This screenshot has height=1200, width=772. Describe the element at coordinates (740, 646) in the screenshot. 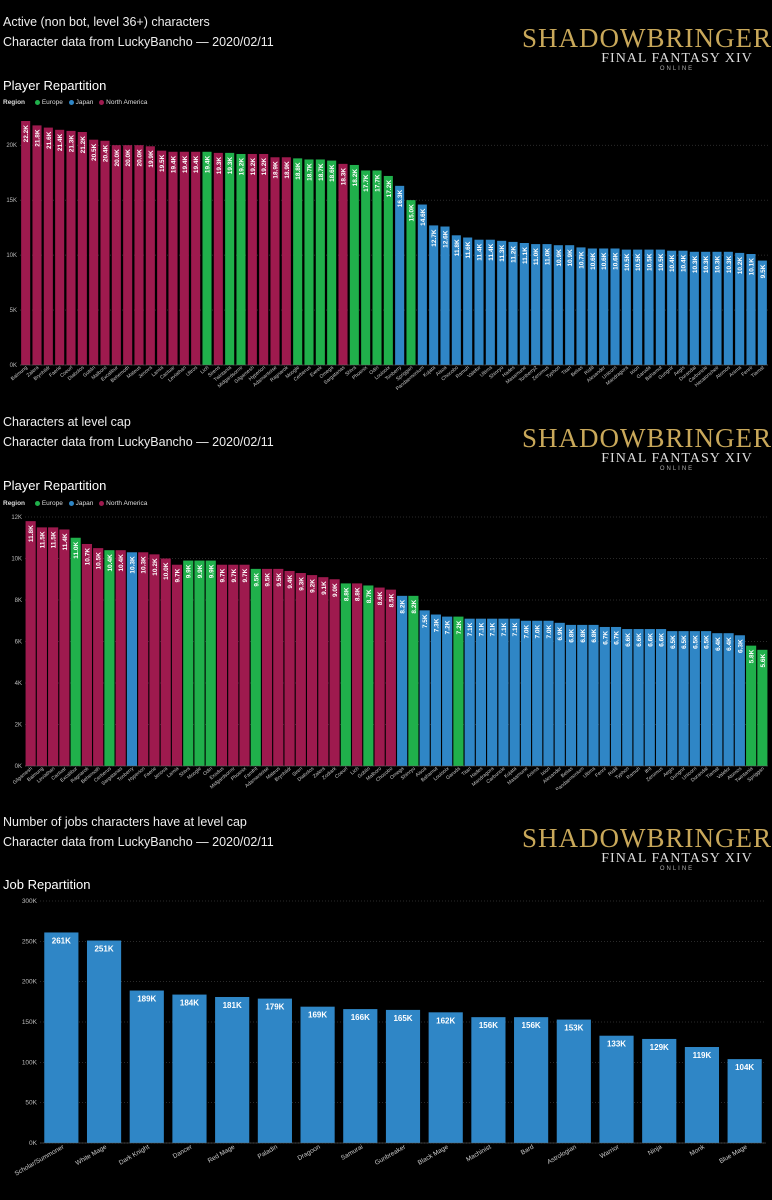

I see `data-label: 6.3K` at that location.